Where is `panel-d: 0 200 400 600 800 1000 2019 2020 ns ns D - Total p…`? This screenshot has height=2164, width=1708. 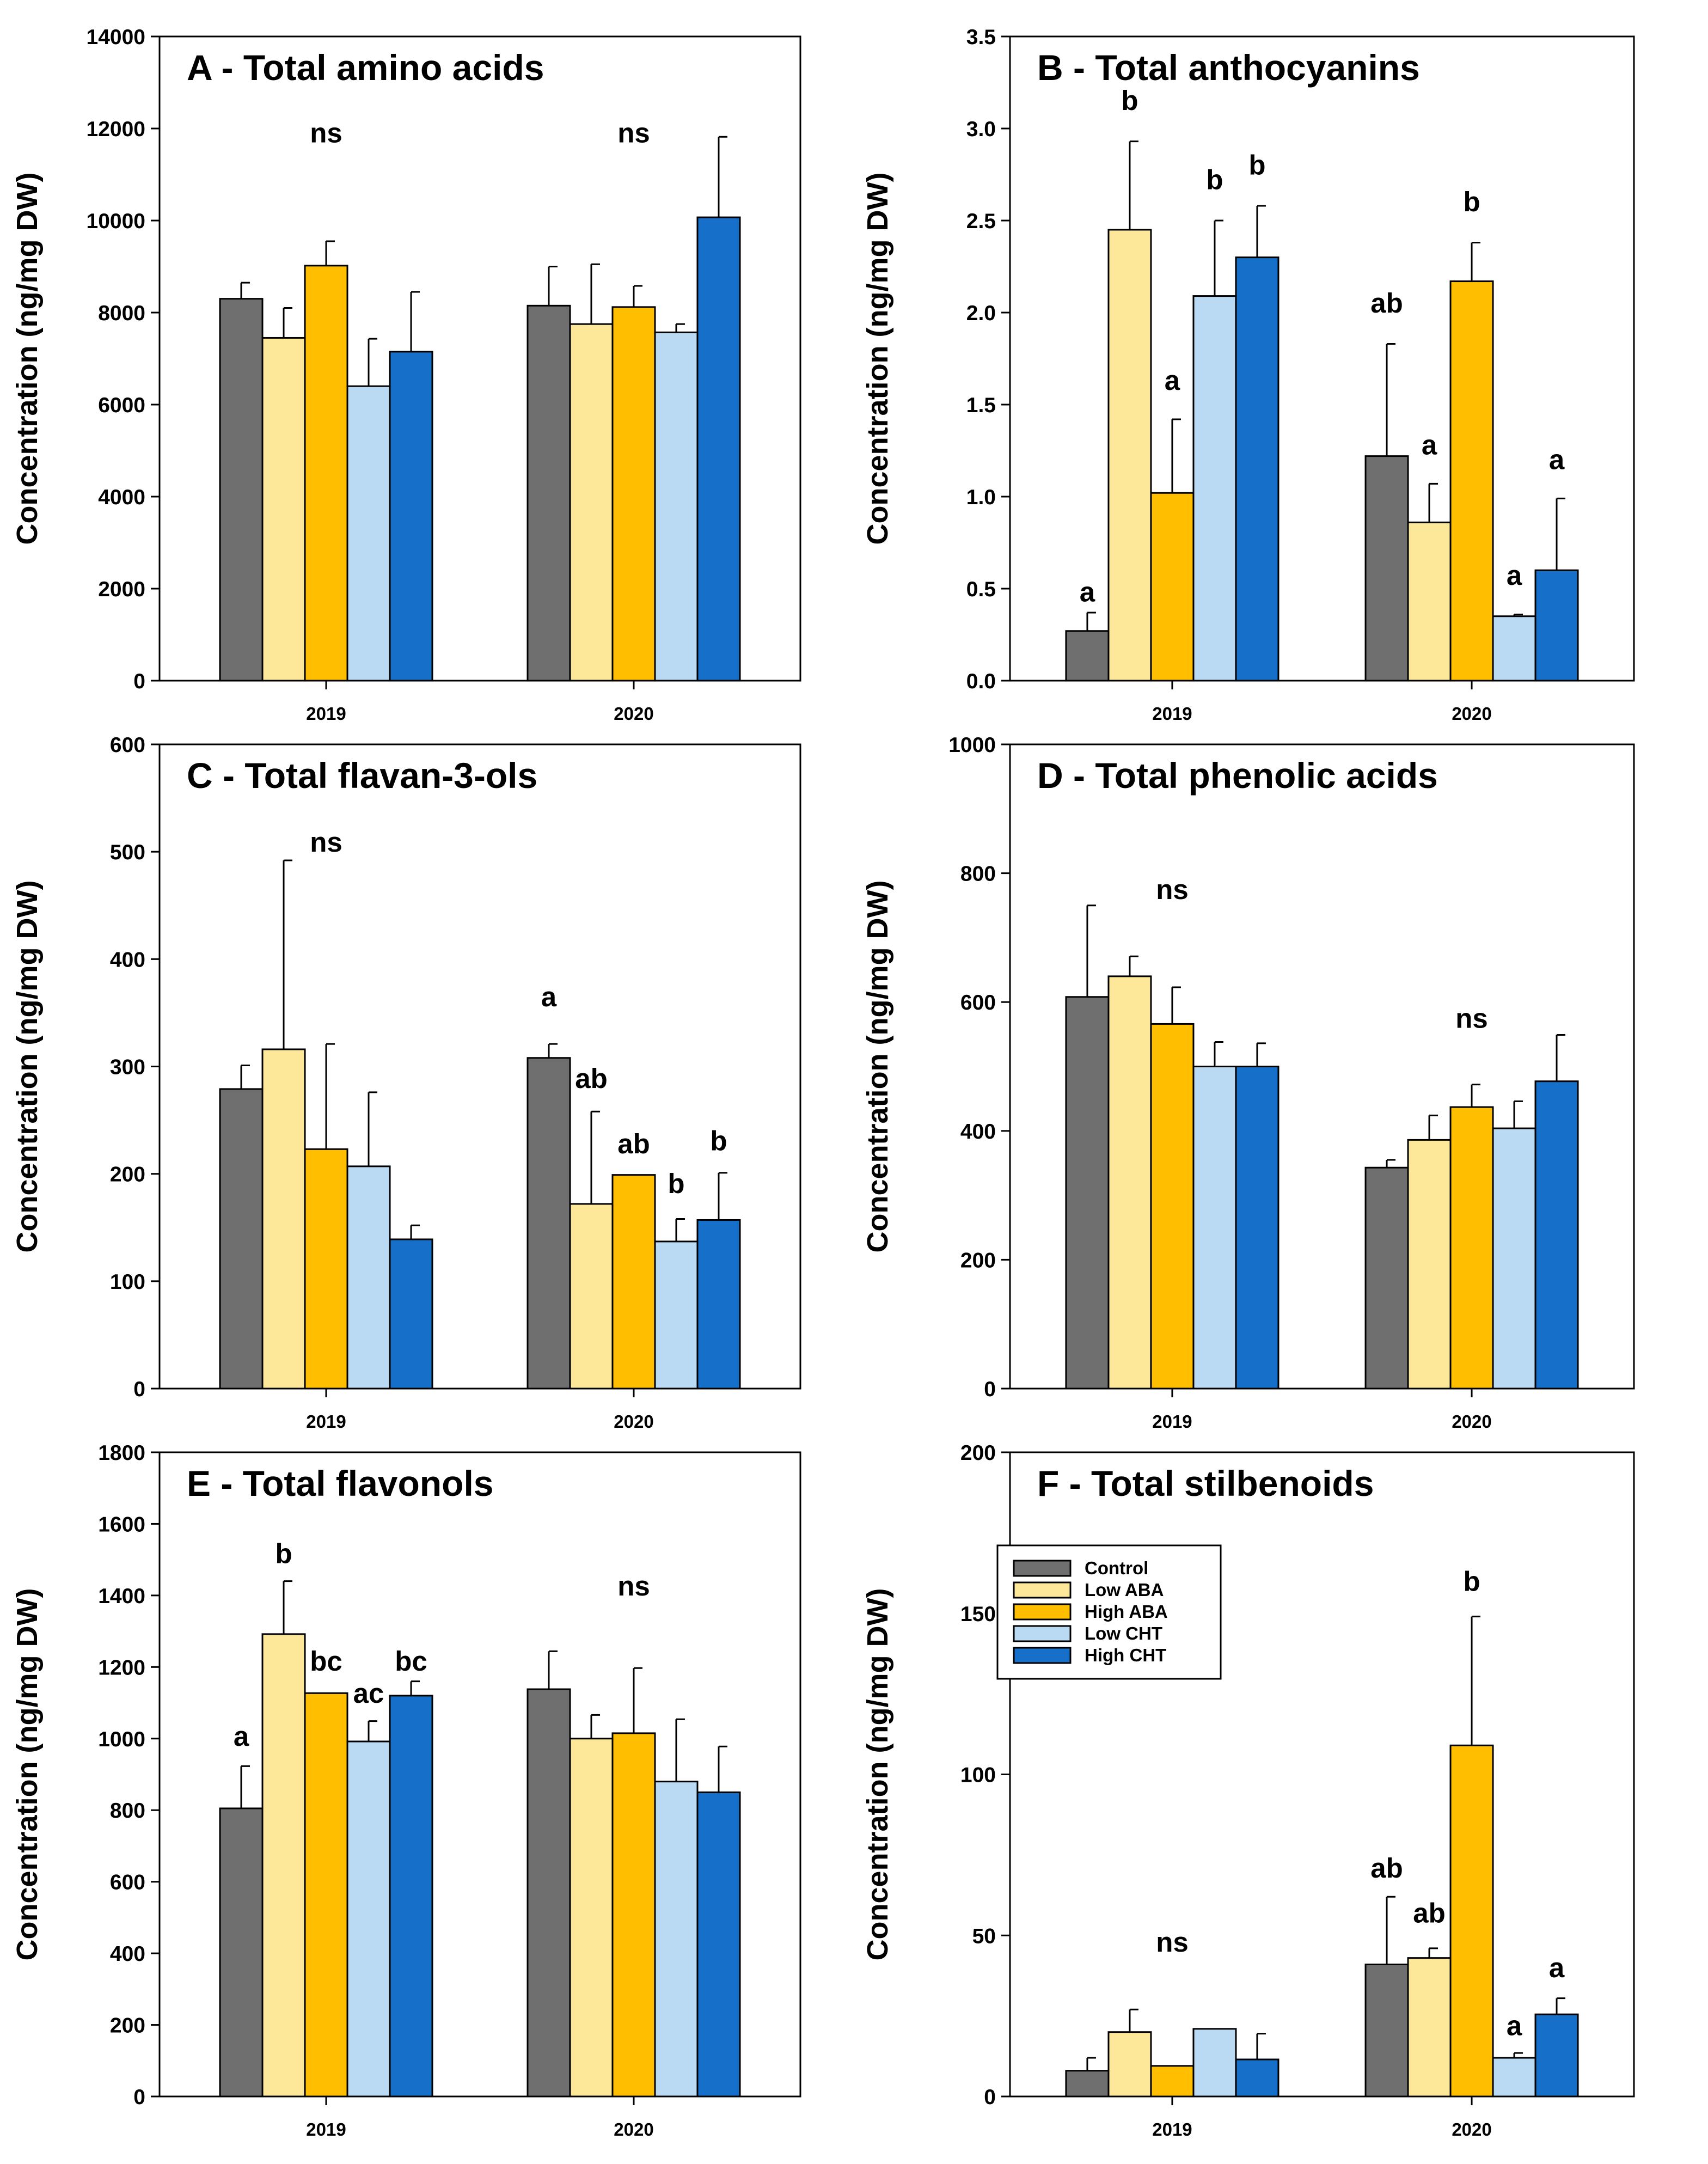 panel-d: 0 200 400 600 800 1000 2019 2020 ns ns D - Total p… is located at coordinates (1248, 1082).